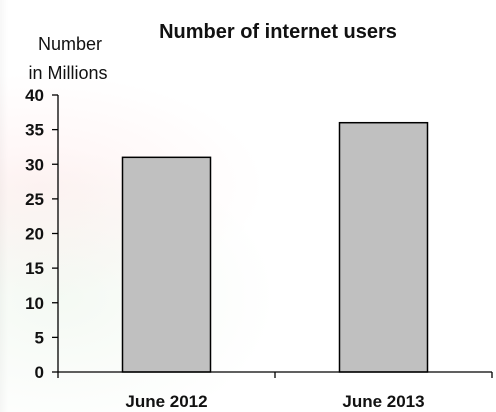 Image resolution: width=496 pixels, height=412 pixels. Describe the element at coordinates (34, 130) in the screenshot. I see `y-tick-label: 35` at that location.